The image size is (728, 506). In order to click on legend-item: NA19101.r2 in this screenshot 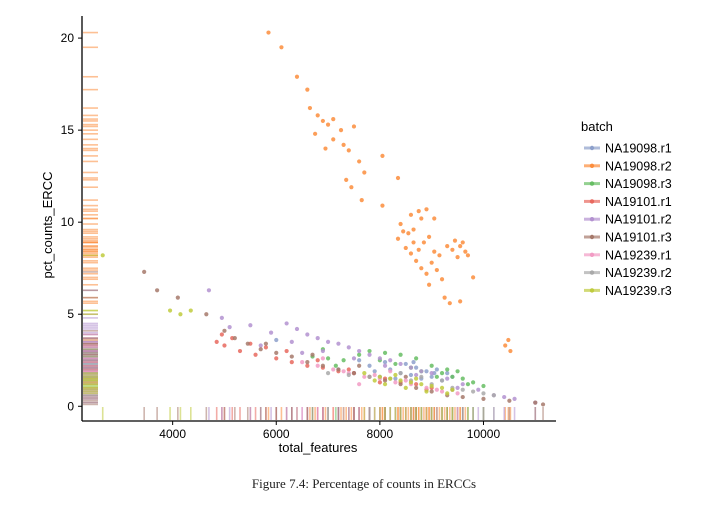, I will do `click(628, 220)`.